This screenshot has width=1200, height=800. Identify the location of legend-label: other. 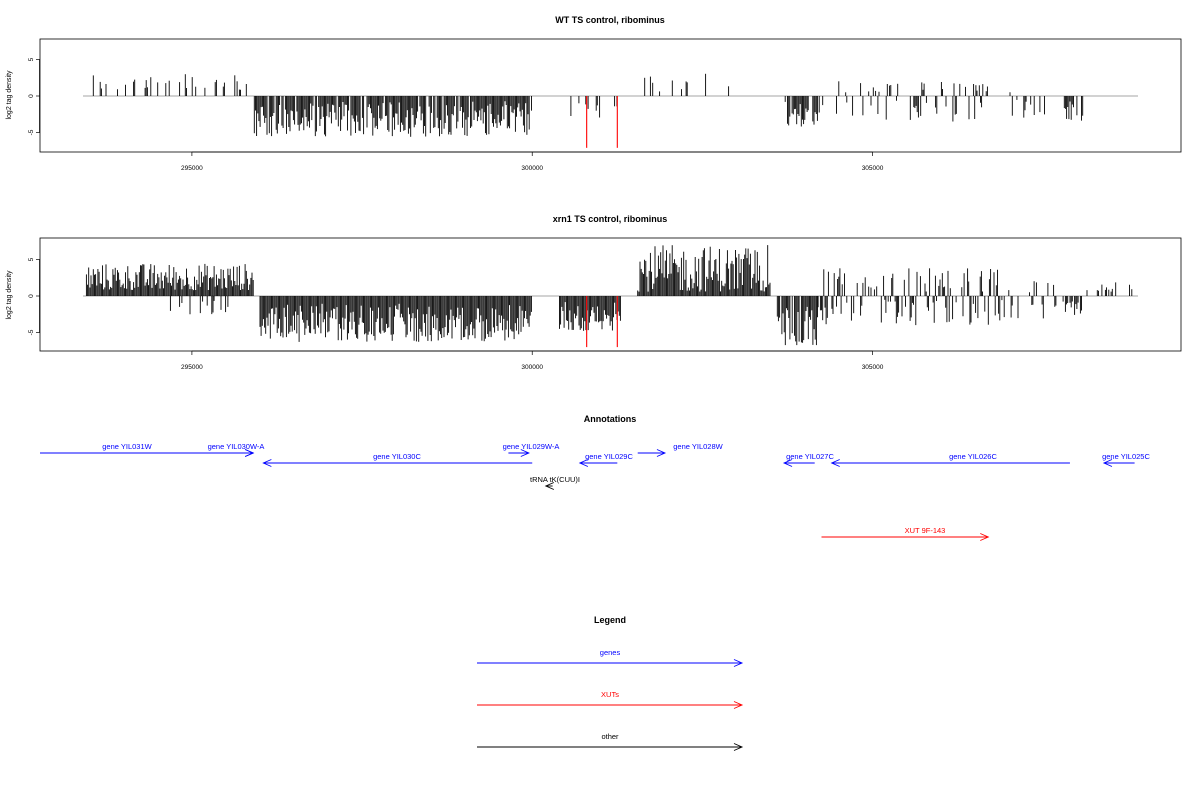
(610, 736).